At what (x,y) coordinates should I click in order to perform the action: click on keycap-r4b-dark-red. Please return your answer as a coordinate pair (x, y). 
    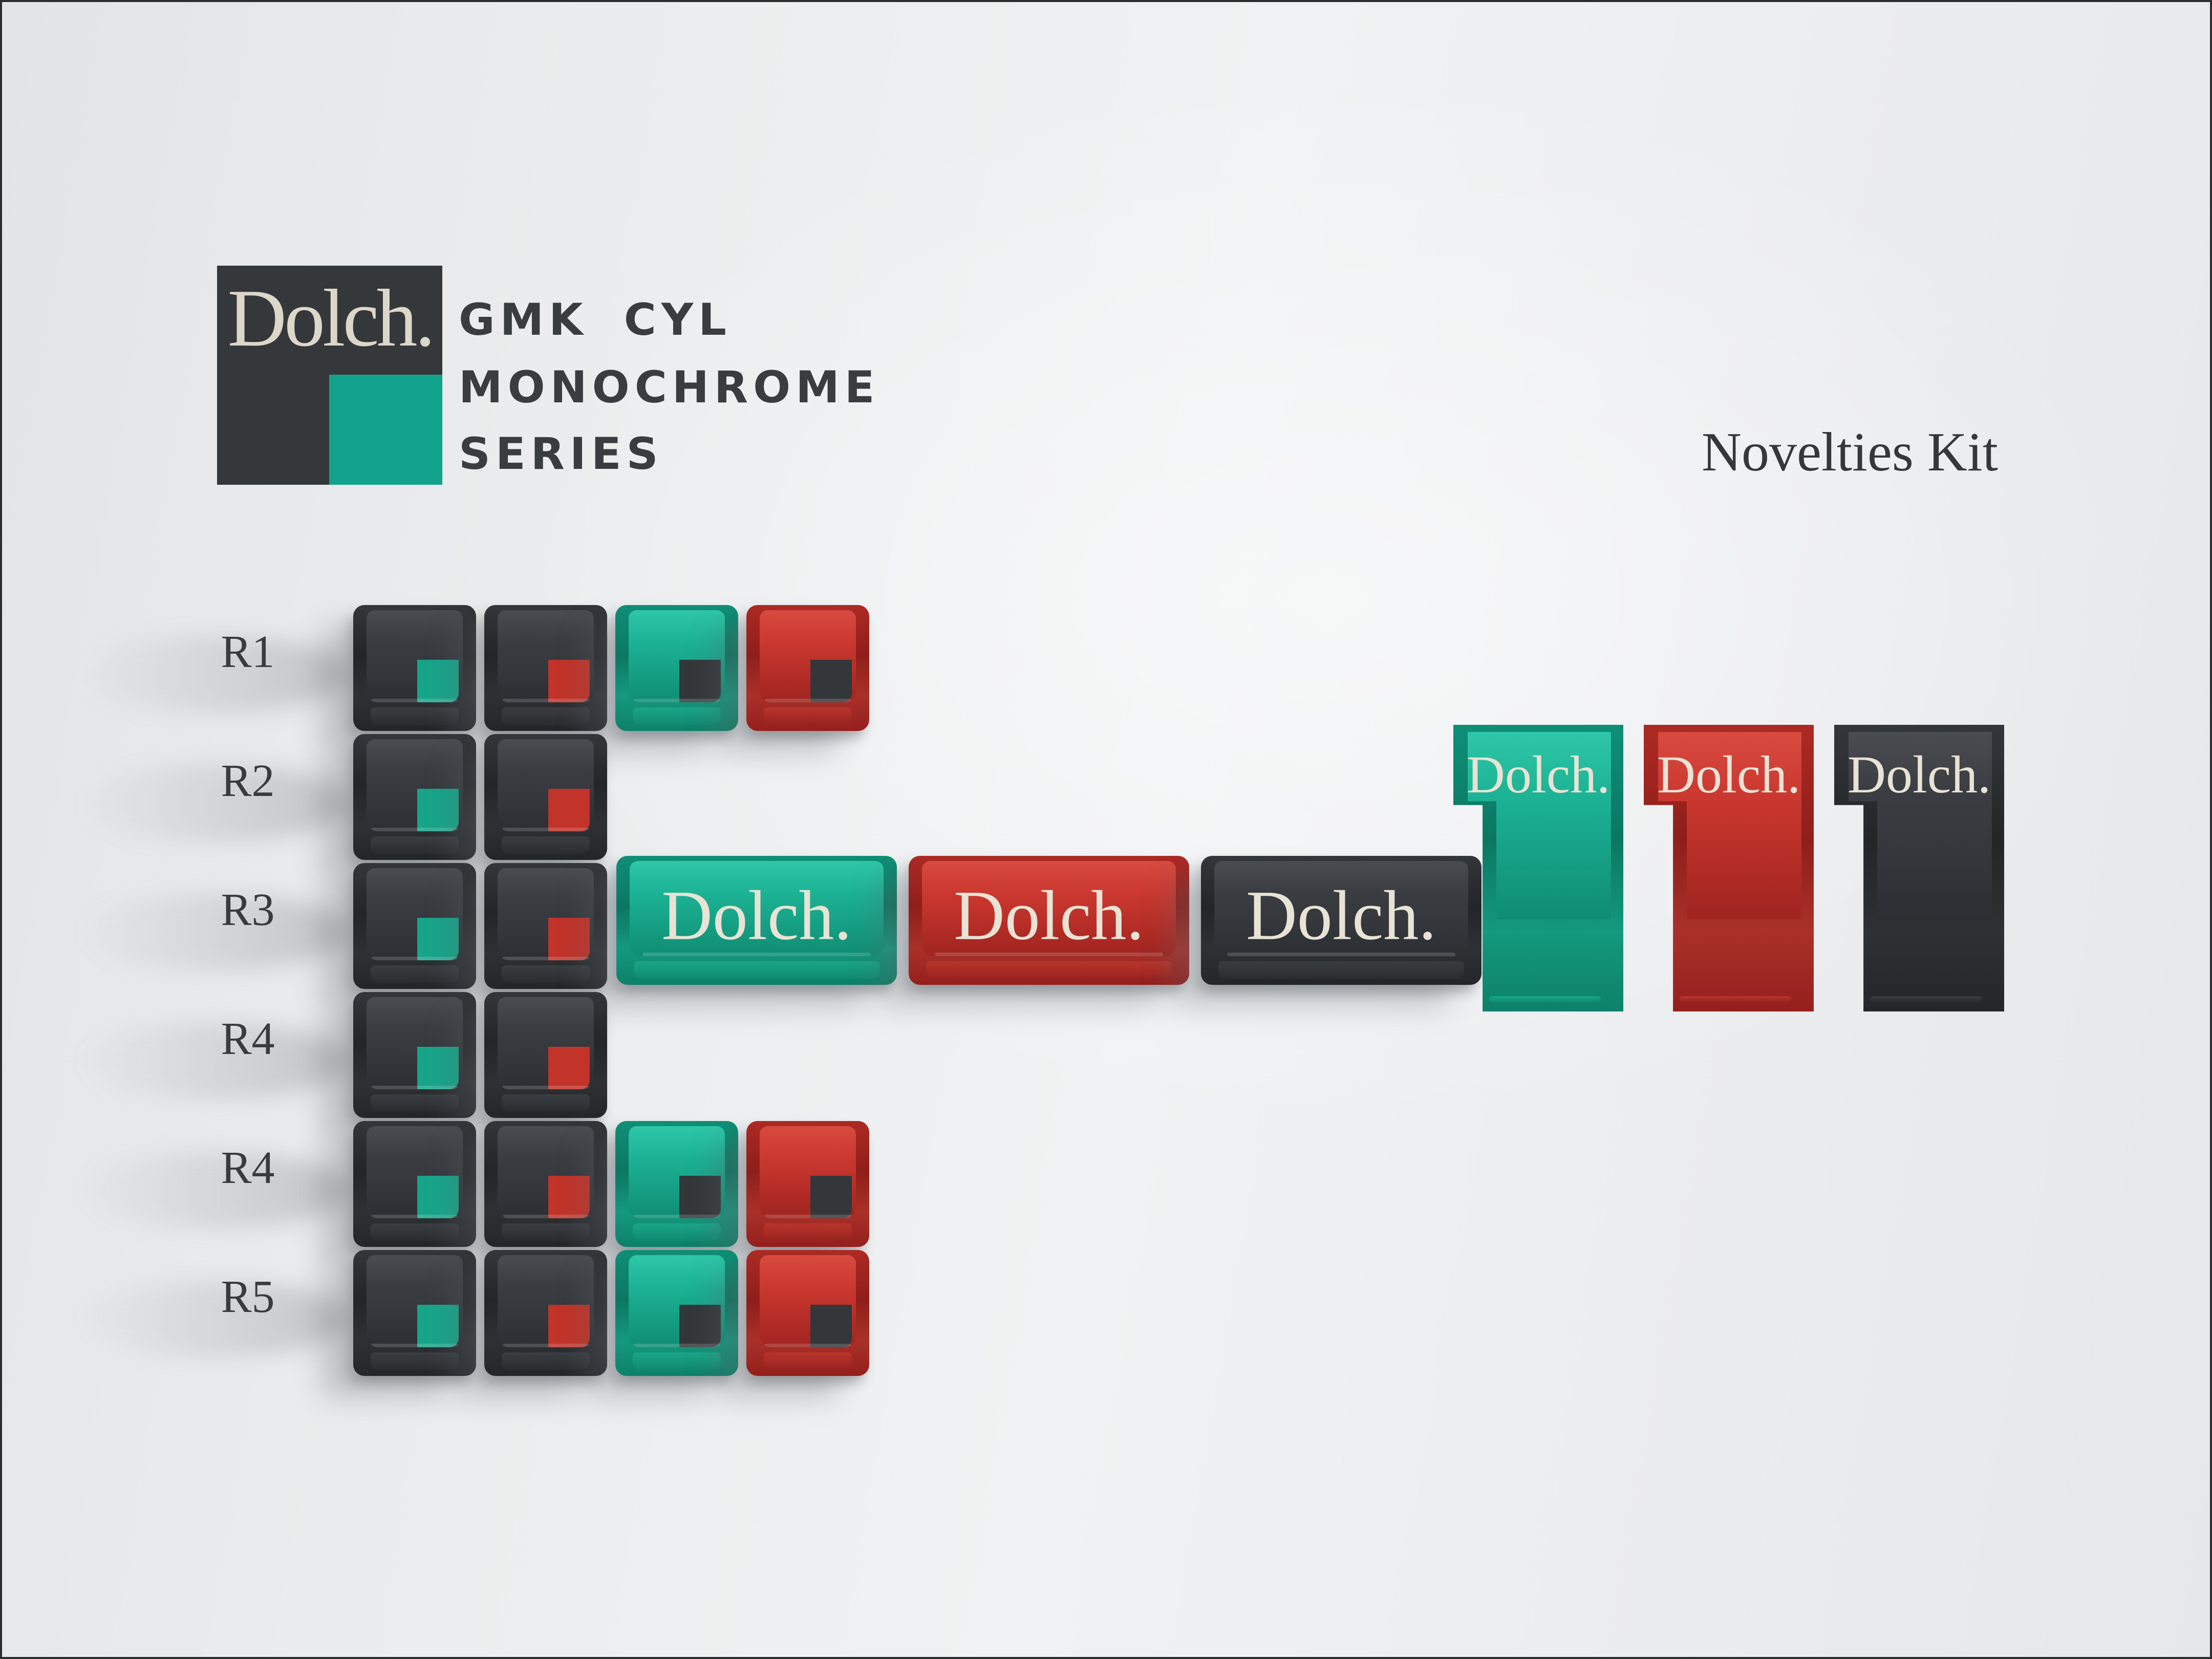
    Looking at the image, I should click on (546, 1184).